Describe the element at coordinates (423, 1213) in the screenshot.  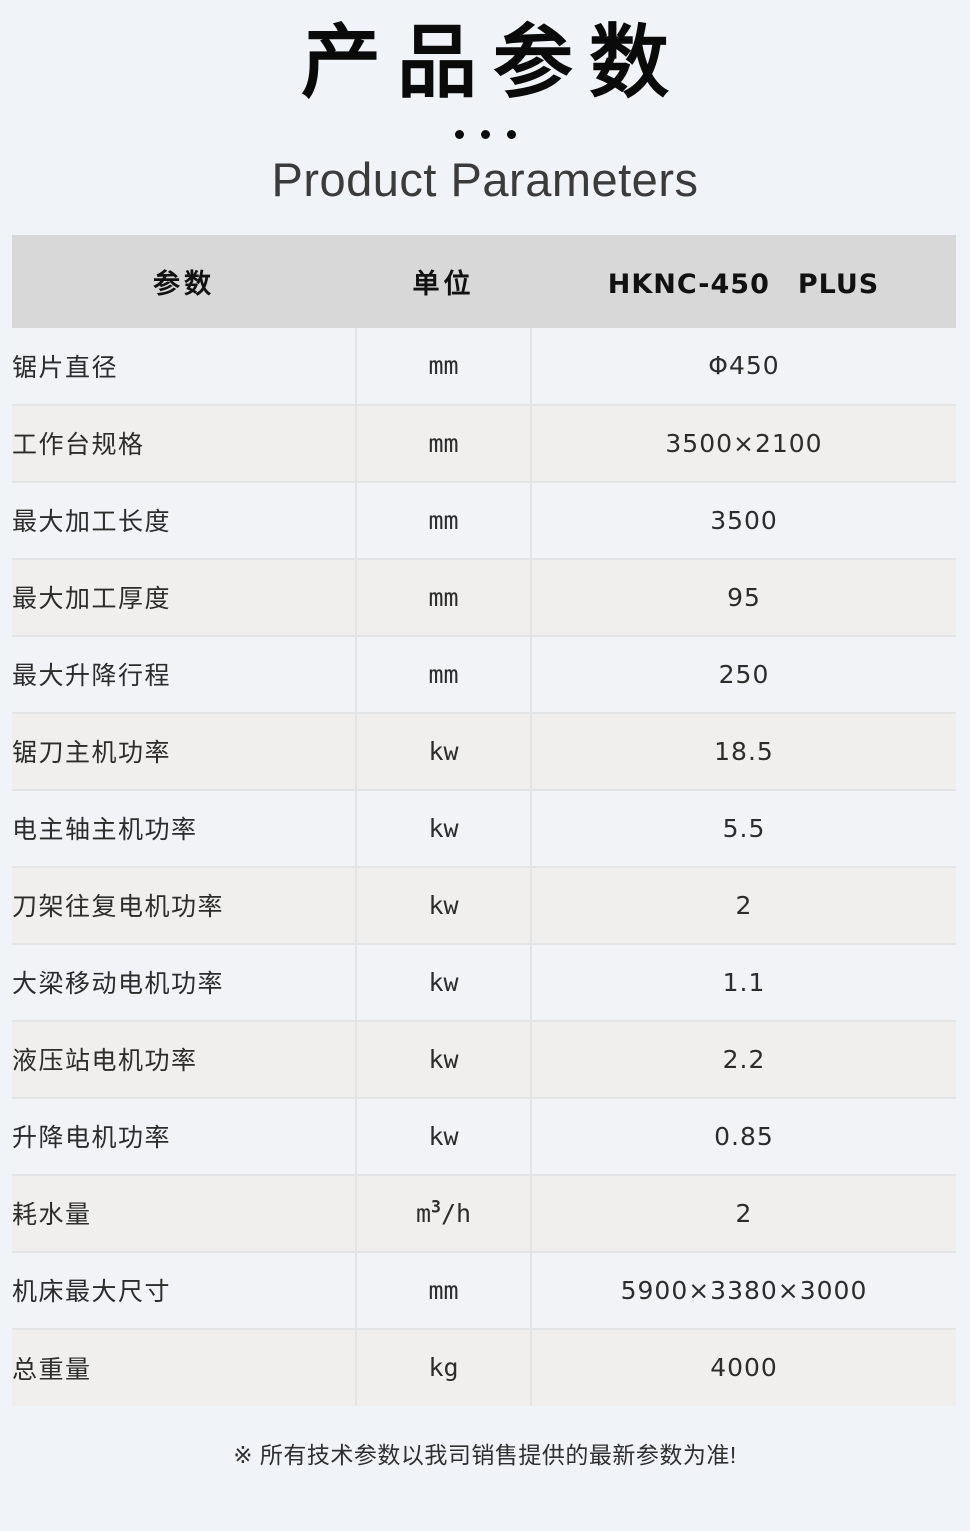
I see `unit-base: m` at that location.